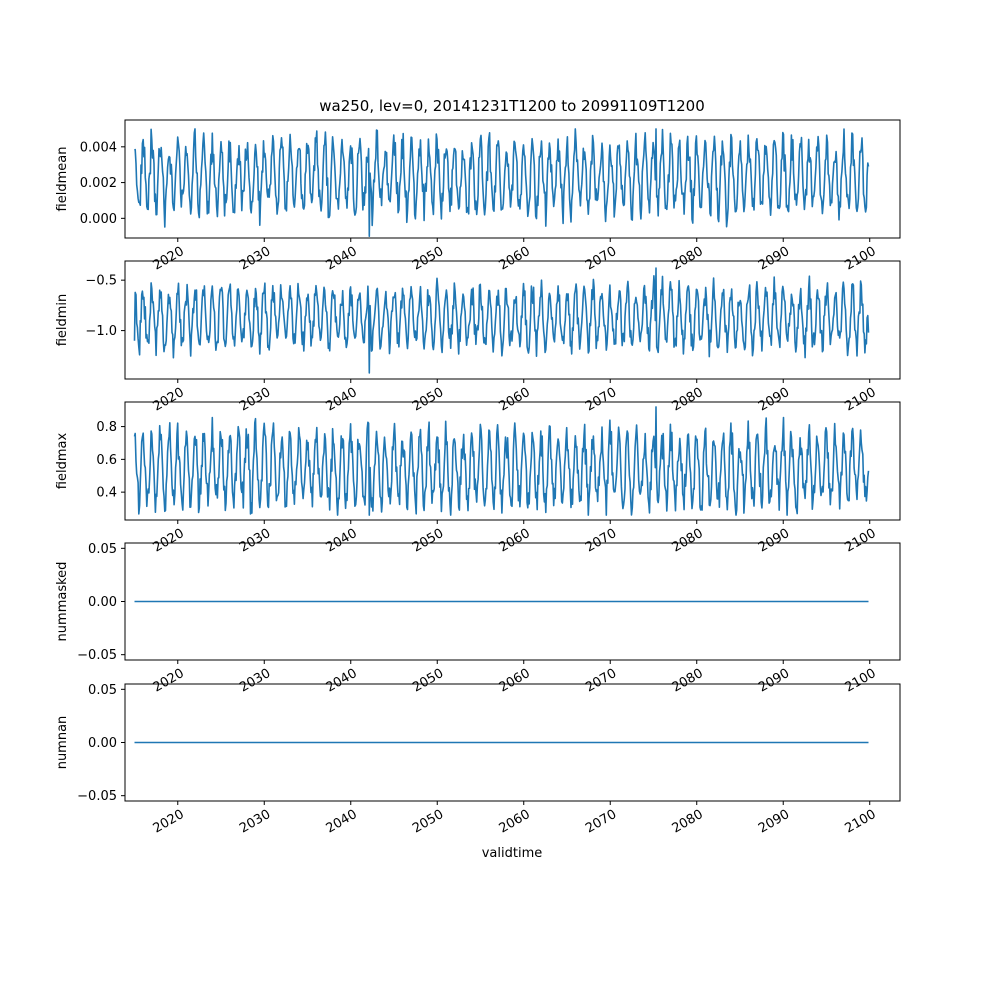 The height and width of the screenshot is (1000, 1000). What do you see at coordinates (106, 460) in the screenshot?
I see `y-tick-label: 0.6` at bounding box center [106, 460].